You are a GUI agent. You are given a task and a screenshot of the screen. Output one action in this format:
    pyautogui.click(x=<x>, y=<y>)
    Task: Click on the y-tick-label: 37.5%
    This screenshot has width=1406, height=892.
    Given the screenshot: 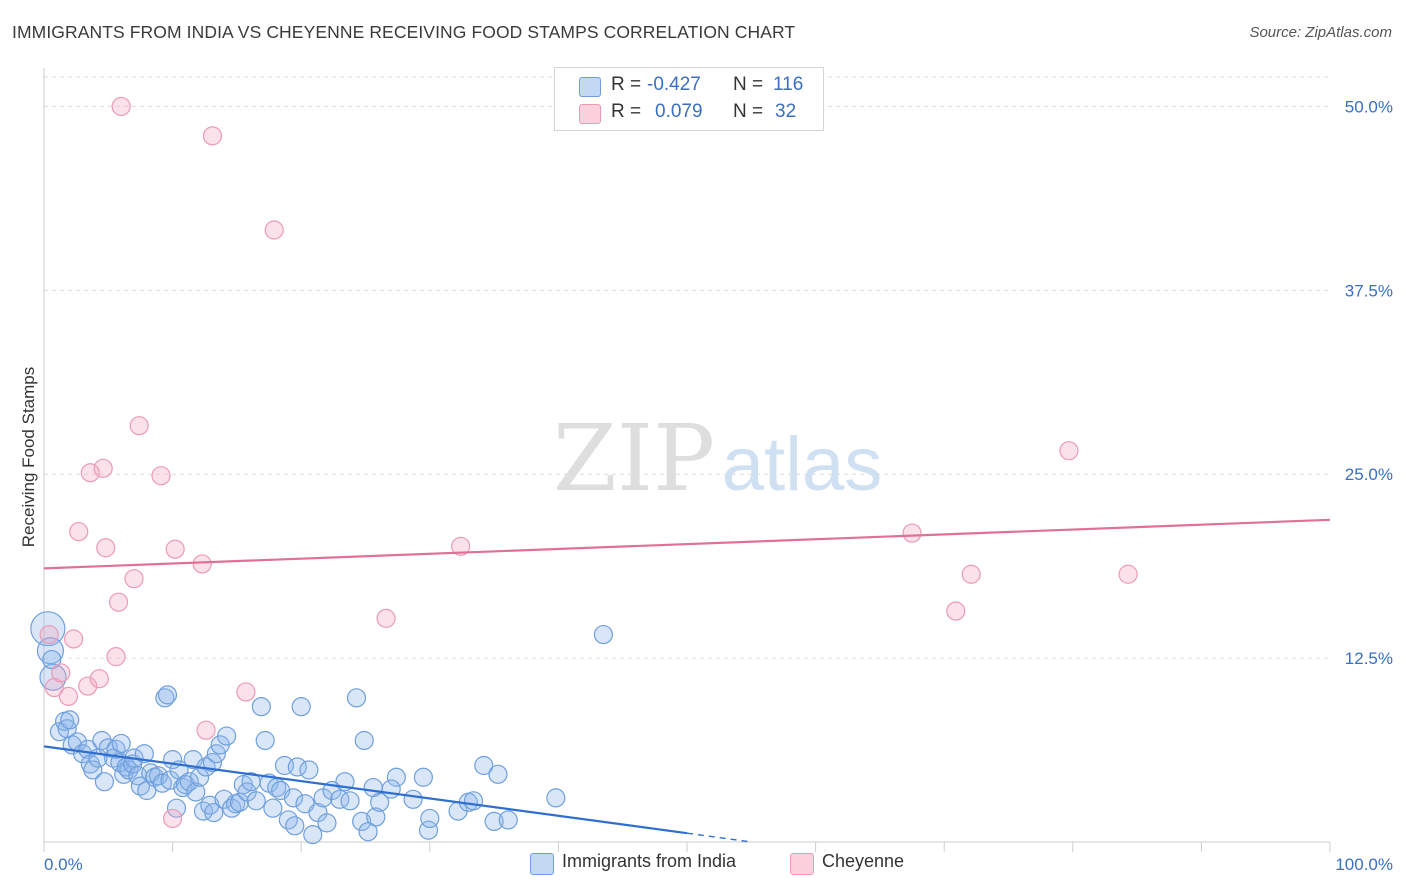 What is the action you would take?
    pyautogui.click(x=1369, y=290)
    